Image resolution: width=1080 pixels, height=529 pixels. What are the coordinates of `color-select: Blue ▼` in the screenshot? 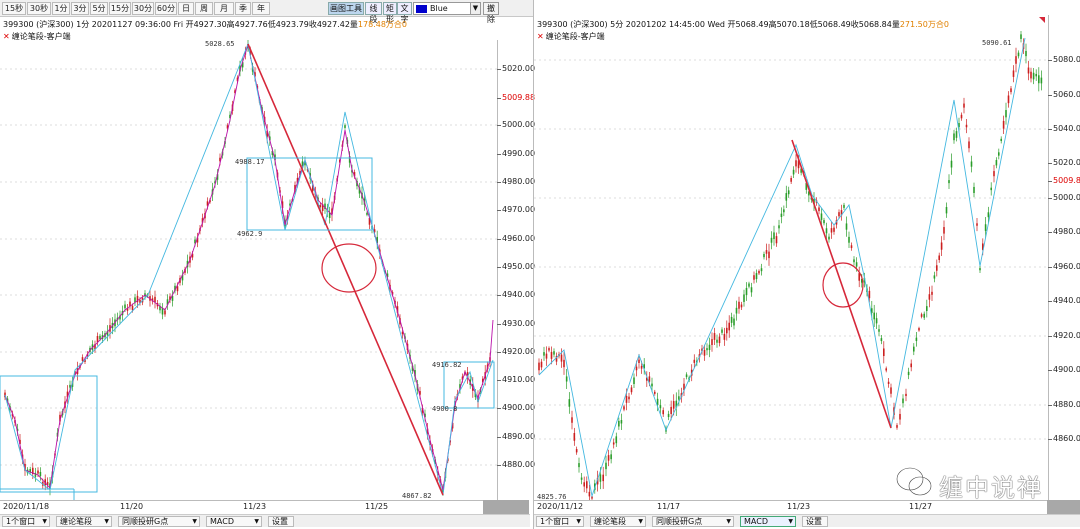 It's located at (447, 8).